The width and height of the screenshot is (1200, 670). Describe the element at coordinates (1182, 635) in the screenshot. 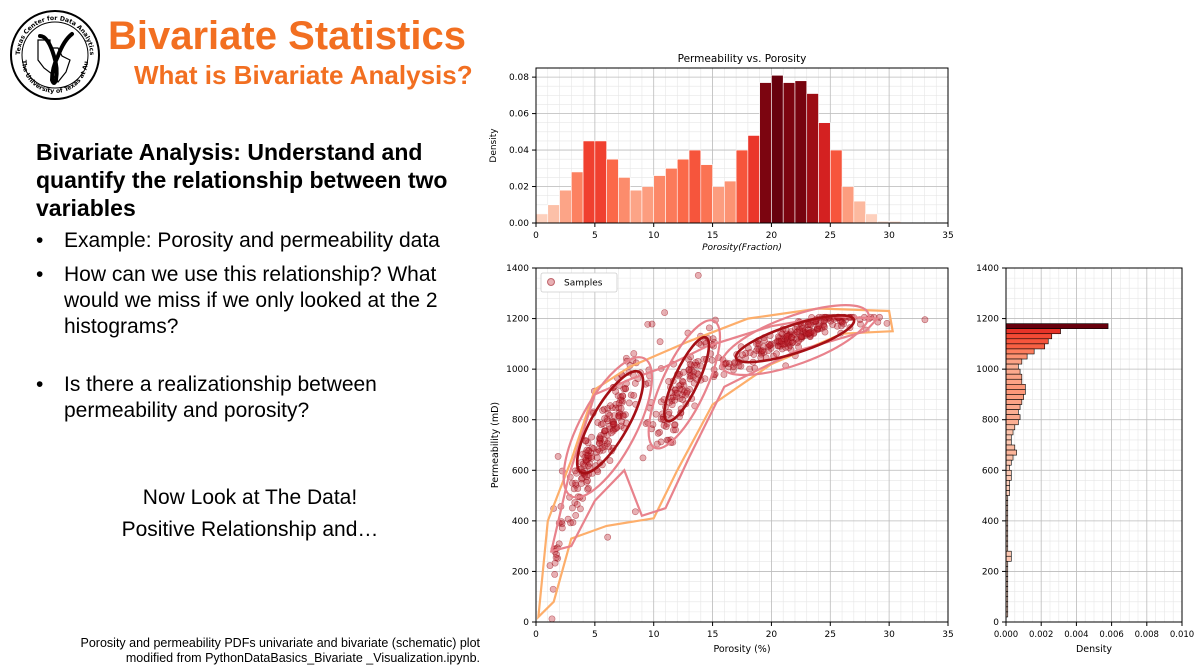

I see `x-tick-label: 0.010` at that location.